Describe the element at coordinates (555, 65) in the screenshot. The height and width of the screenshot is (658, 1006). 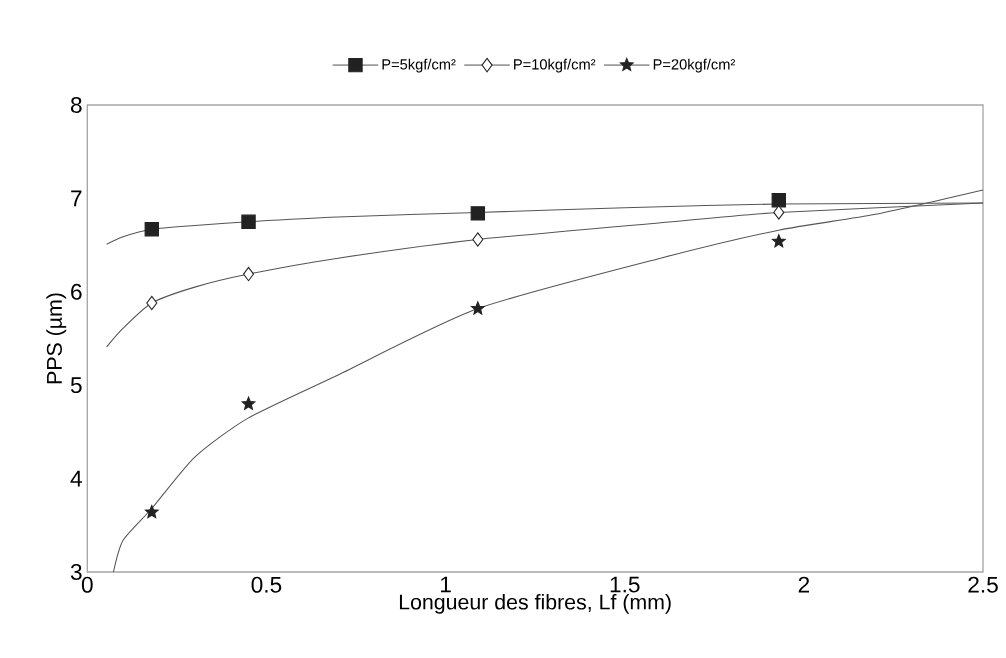
I see `legend-label: P=10kgf/cm²` at that location.